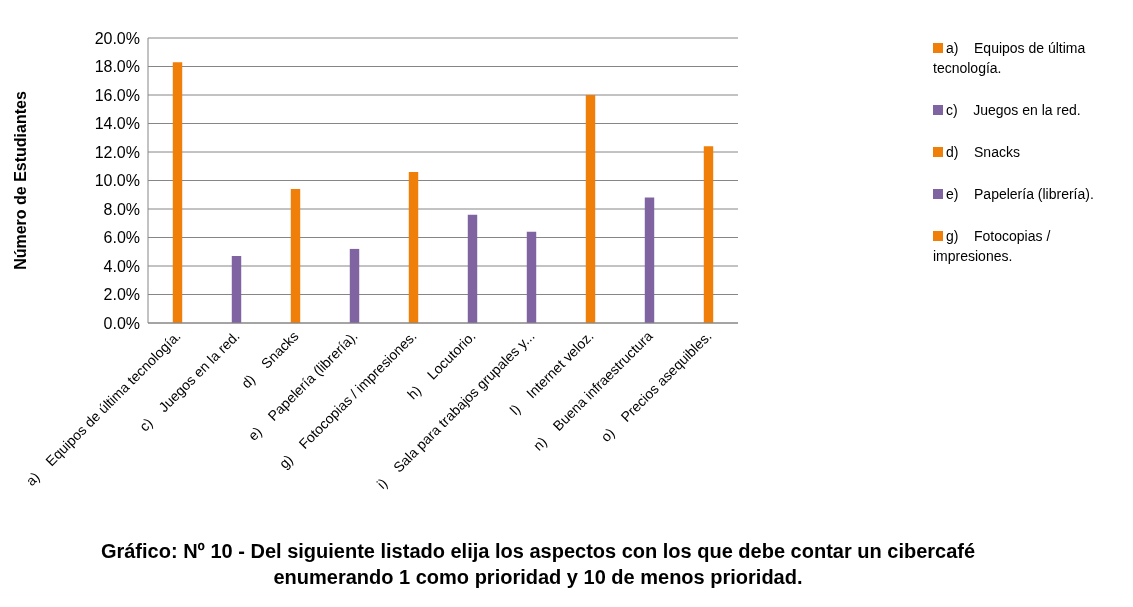 Image resolution: width=1133 pixels, height=607 pixels. Describe the element at coordinates (117, 152) in the screenshot. I see `y-tick-label: 12.0%` at that location.